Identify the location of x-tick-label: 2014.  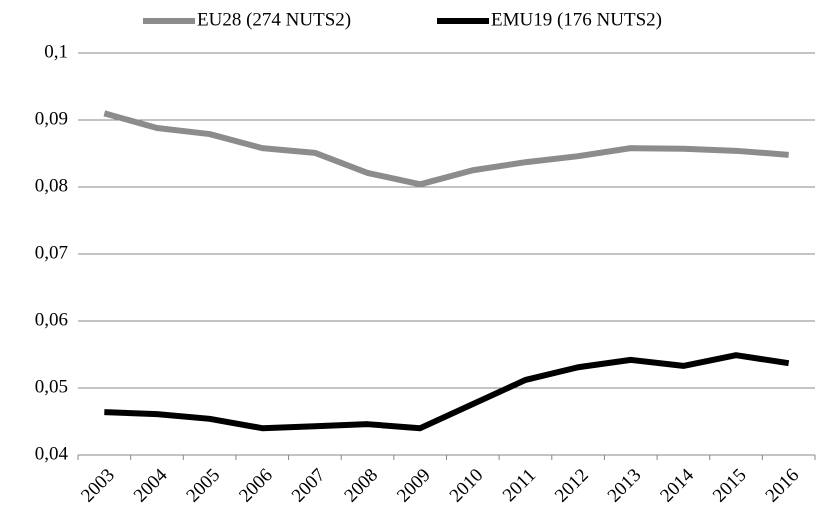
(677, 485).